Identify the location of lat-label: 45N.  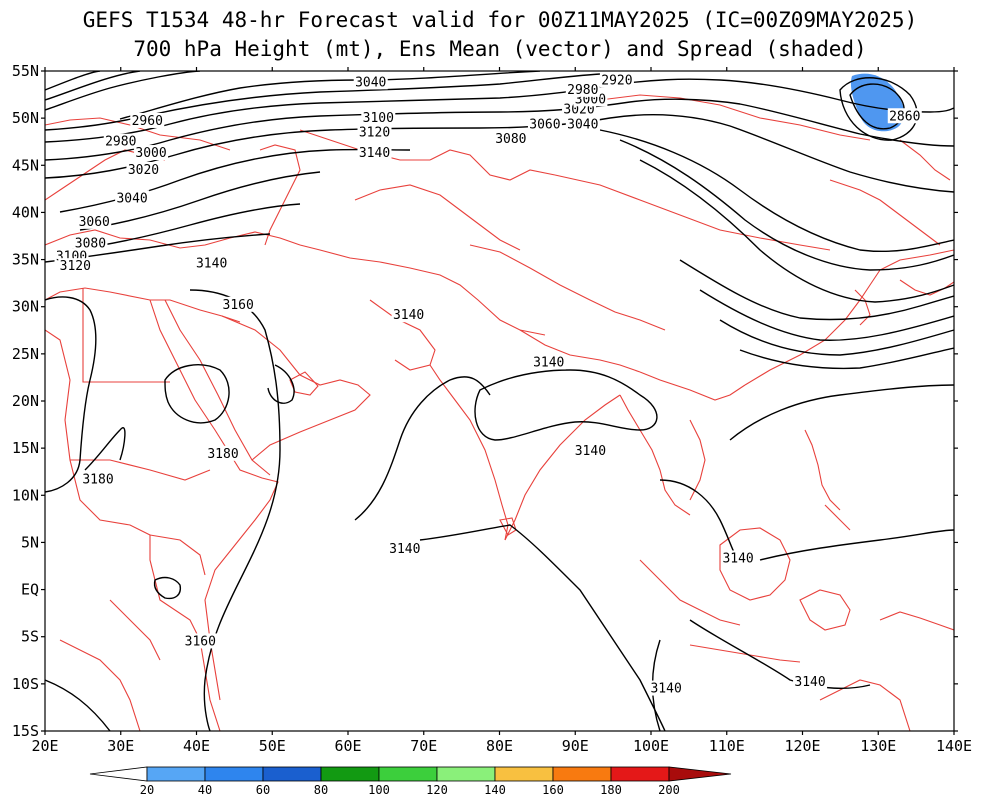
(25, 165).